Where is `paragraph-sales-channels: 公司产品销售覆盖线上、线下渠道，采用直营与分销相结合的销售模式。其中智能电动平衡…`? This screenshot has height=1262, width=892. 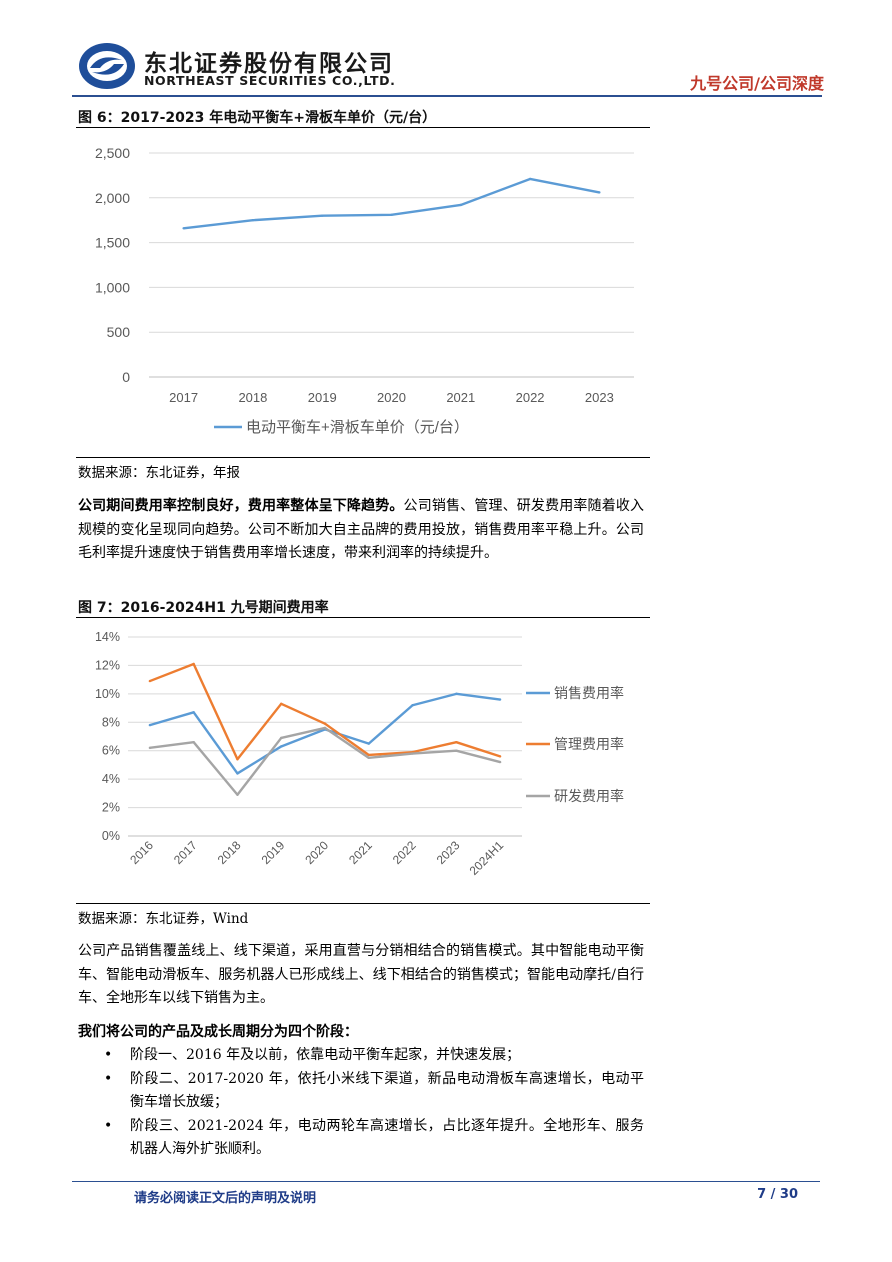 paragraph-sales-channels: 公司产品销售覆盖线上、线下渠道，采用直营与分销相结合的销售模式。其中智能电动平衡… is located at coordinates (361, 974).